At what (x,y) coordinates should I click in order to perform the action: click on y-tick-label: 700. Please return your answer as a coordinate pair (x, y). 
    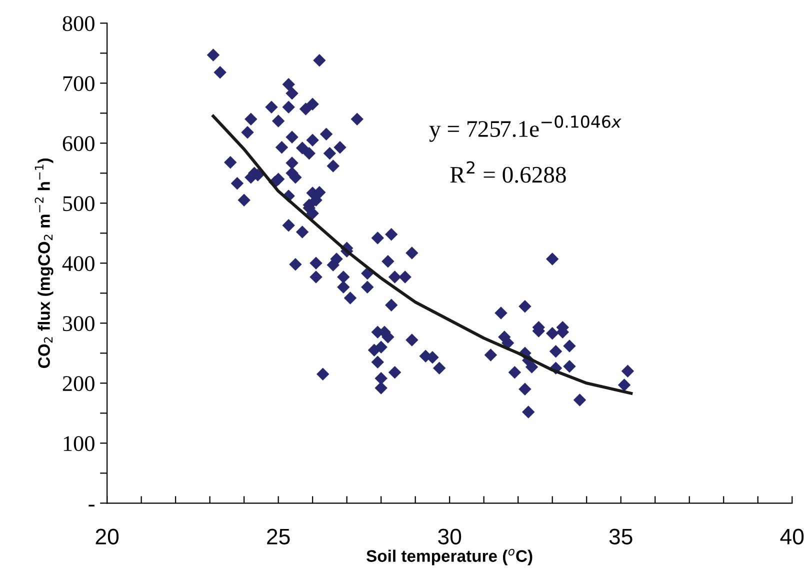
    Looking at the image, I should click on (78, 84).